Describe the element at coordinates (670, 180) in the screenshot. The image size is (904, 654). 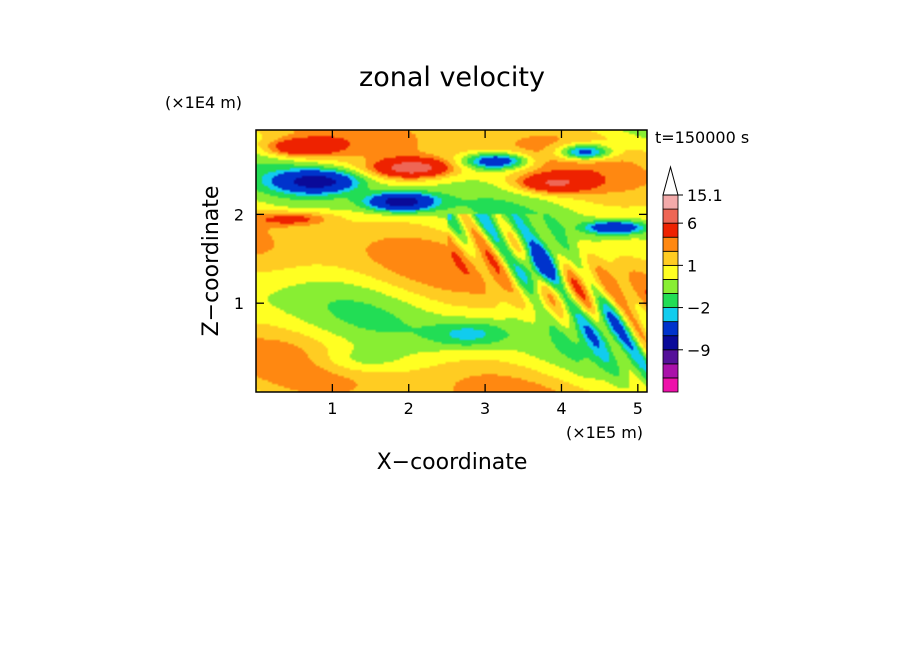
I see `colorbar-arrow` at that location.